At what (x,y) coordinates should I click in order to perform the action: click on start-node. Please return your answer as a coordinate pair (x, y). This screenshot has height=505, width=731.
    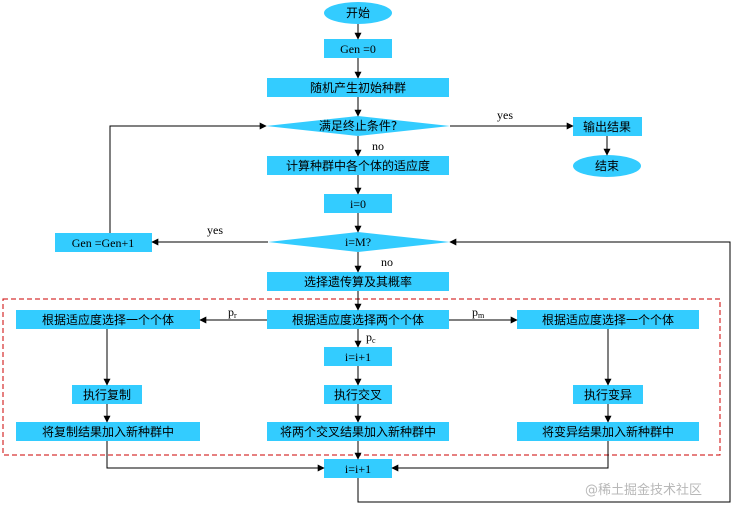
    Looking at the image, I should click on (358, 13).